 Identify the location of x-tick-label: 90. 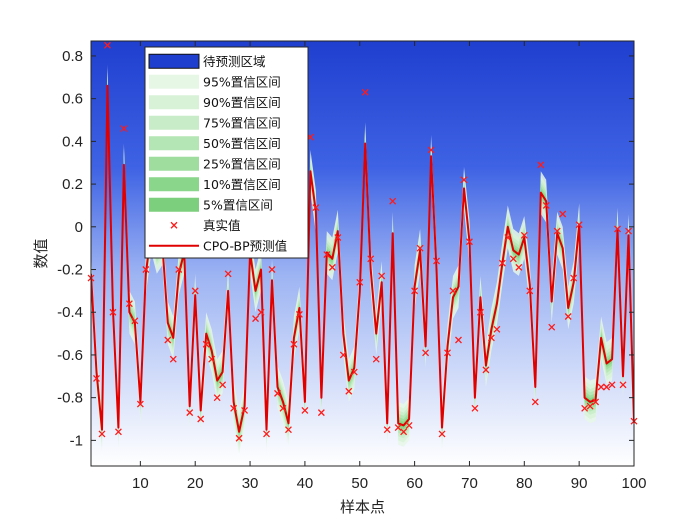
(579, 483).